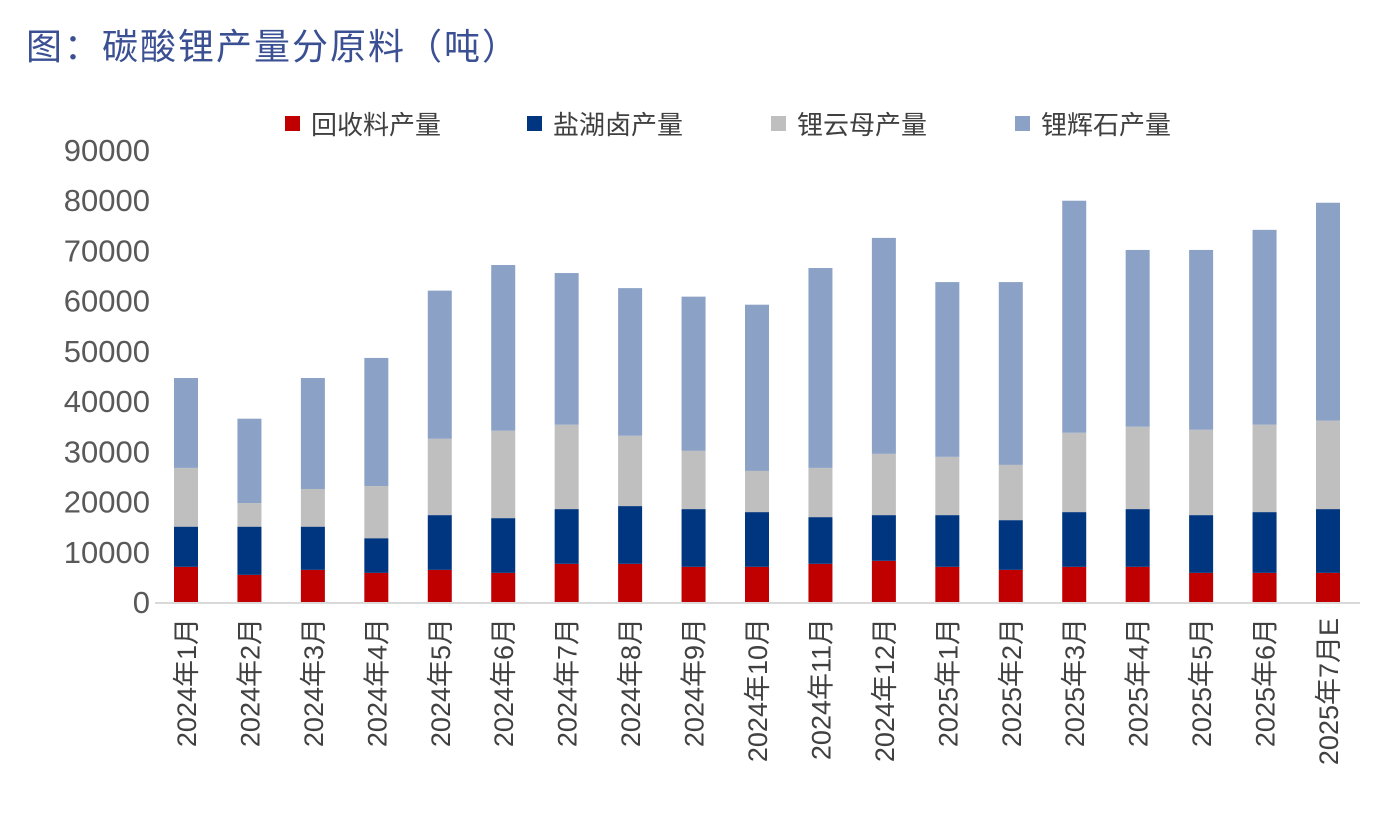 The image size is (1400, 838). I want to click on x-tick-label: 2025年7月E, so click(1329, 691).